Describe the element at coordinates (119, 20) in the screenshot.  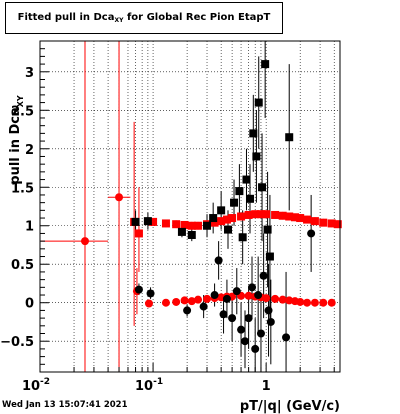
I see `chart-title-subscript: XY` at that location.